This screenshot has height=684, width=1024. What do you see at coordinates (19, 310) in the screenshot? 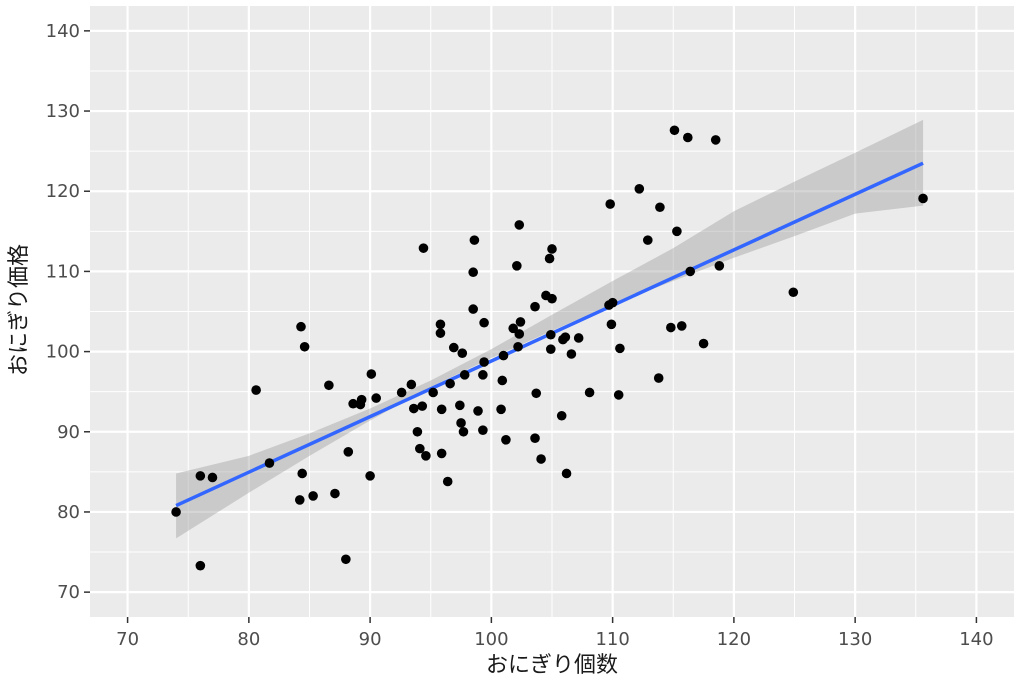
I see `y-axis-title: おにぎり価格` at bounding box center [19, 310].